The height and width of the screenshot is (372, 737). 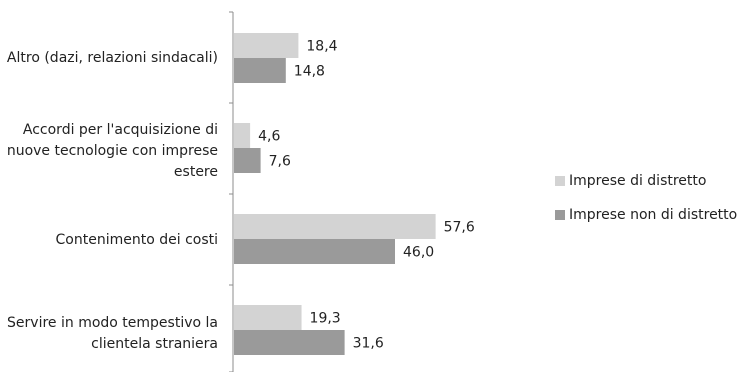 I want to click on legend-item-distretto: Imprese di distretto, so click(x=630, y=181).